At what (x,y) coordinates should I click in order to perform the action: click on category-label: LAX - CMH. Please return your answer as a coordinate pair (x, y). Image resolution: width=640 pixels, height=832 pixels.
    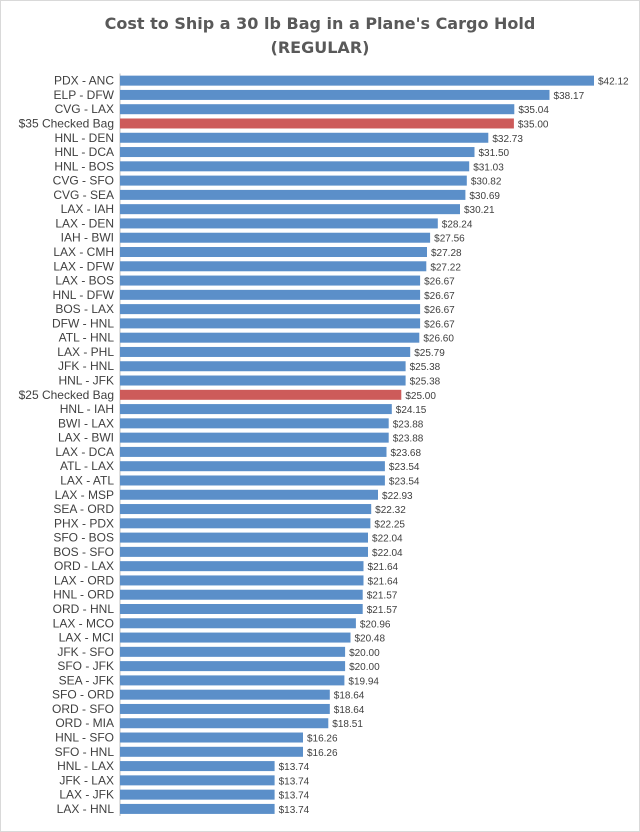
    Looking at the image, I should click on (83, 252).